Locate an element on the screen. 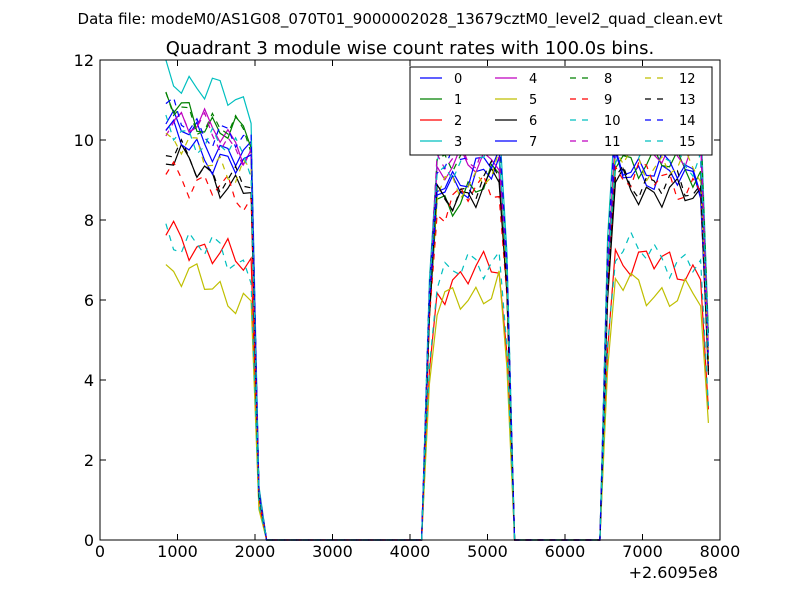 This screenshot has width=800, height=600. y-tick-label: 4 is located at coordinates (89, 380).